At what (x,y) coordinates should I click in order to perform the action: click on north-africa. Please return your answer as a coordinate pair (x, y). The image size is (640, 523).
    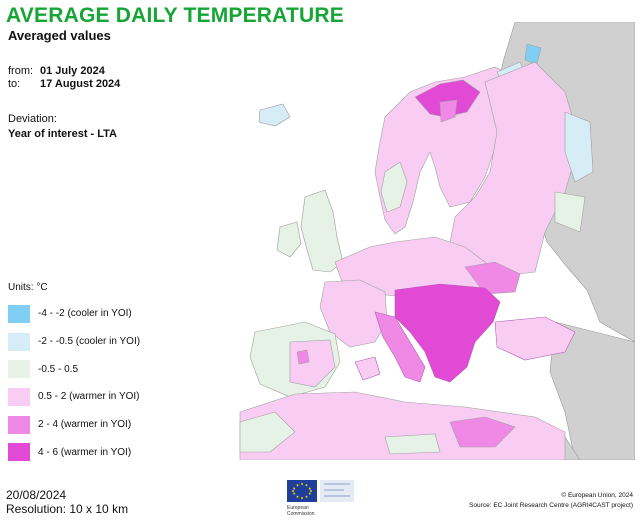
    Looking at the image, I should click on (402, 425).